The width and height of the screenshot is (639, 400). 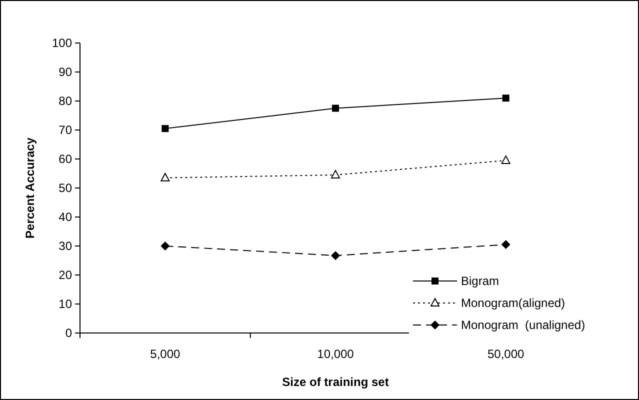 I want to click on y-tick-label: 80, so click(x=65, y=101).